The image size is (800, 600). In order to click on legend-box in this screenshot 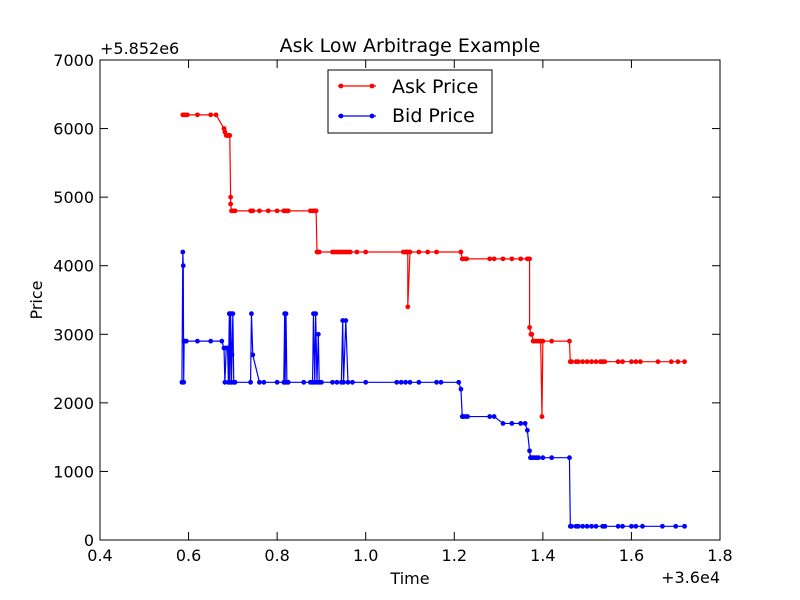, I will do `click(410, 101)`.